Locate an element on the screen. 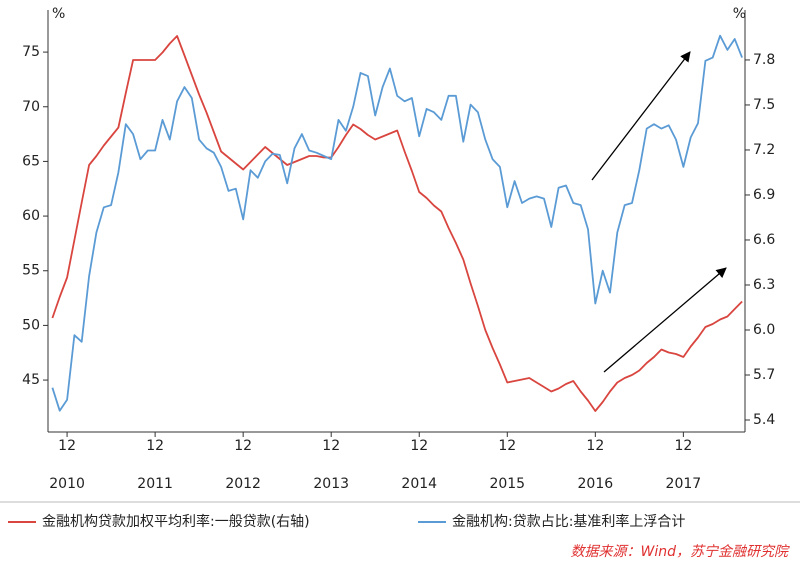  y2-tick-label: 7.2 is located at coordinates (764, 150).